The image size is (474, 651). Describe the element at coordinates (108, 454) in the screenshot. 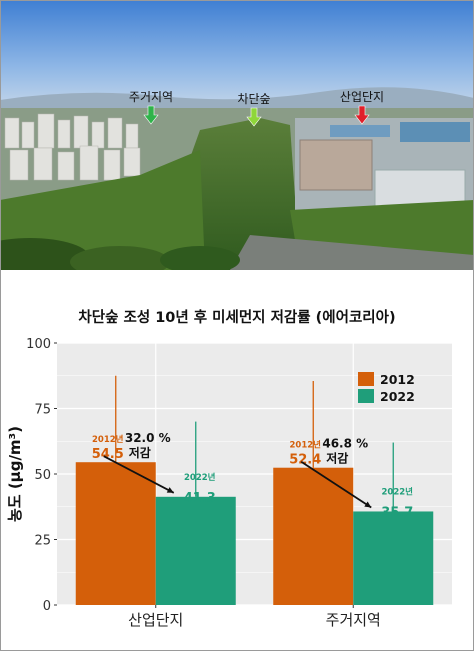

I see `data-label: 54.5` at that location.